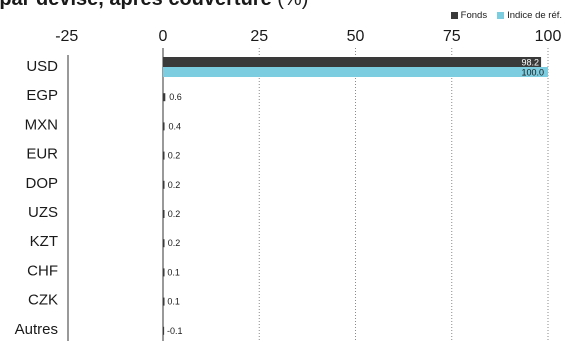 Image resolution: width=566 pixels, height=341 pixels. I want to click on data-label-fonds: 0.4, so click(175, 126).